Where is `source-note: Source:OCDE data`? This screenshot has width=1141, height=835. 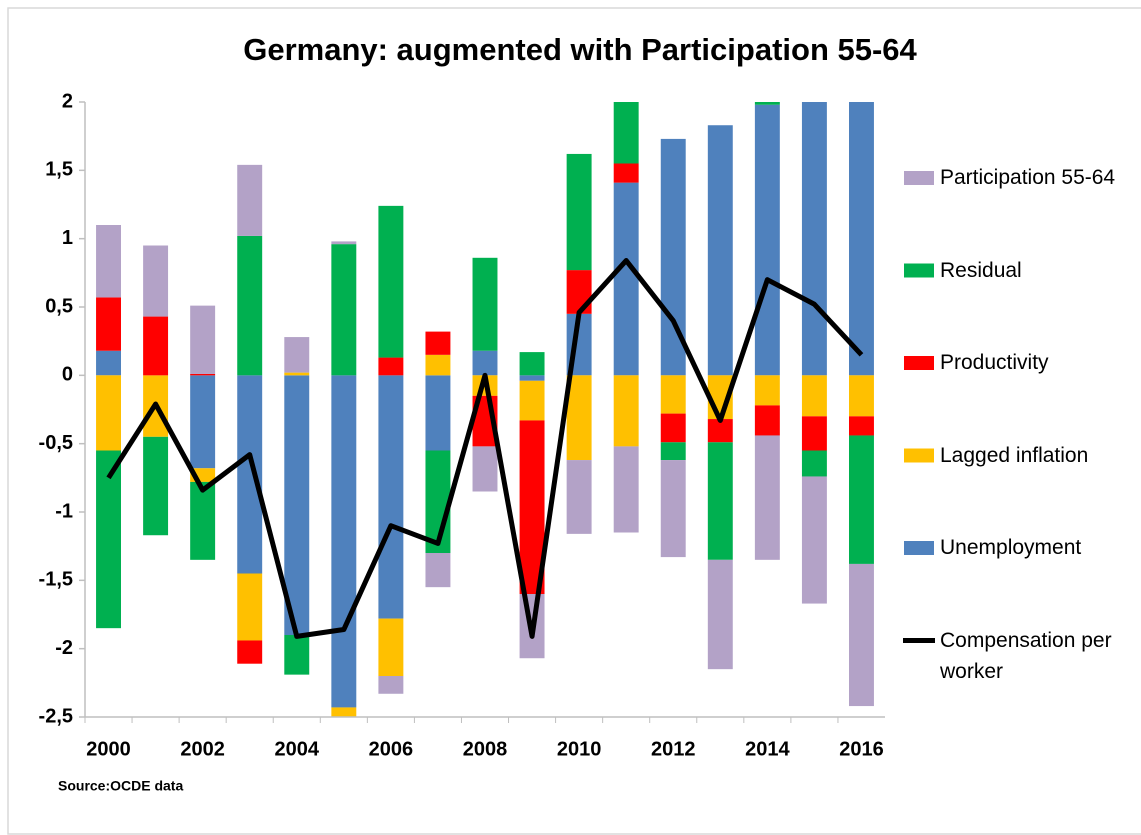 source-note: Source:OCDE data is located at coordinates (120, 786).